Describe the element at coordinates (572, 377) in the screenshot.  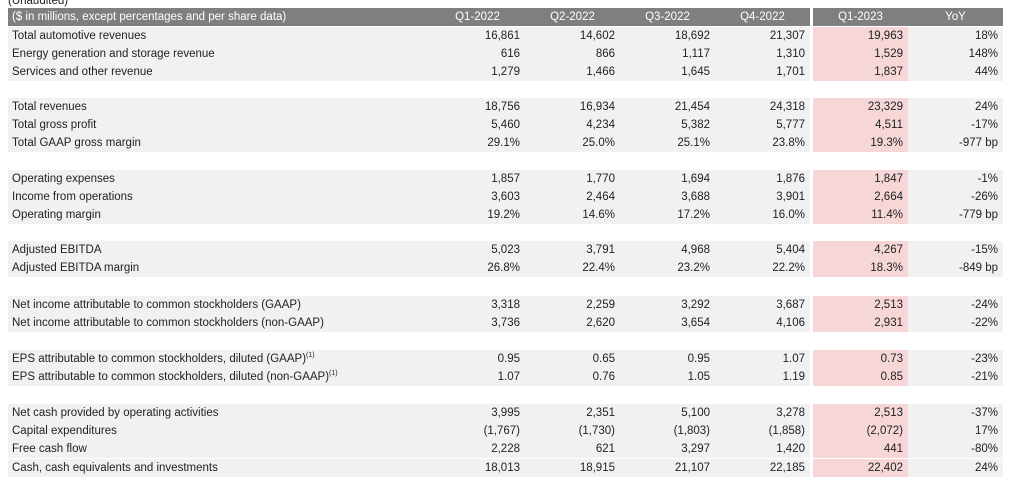
I see `value-cell: 0.76` at that location.